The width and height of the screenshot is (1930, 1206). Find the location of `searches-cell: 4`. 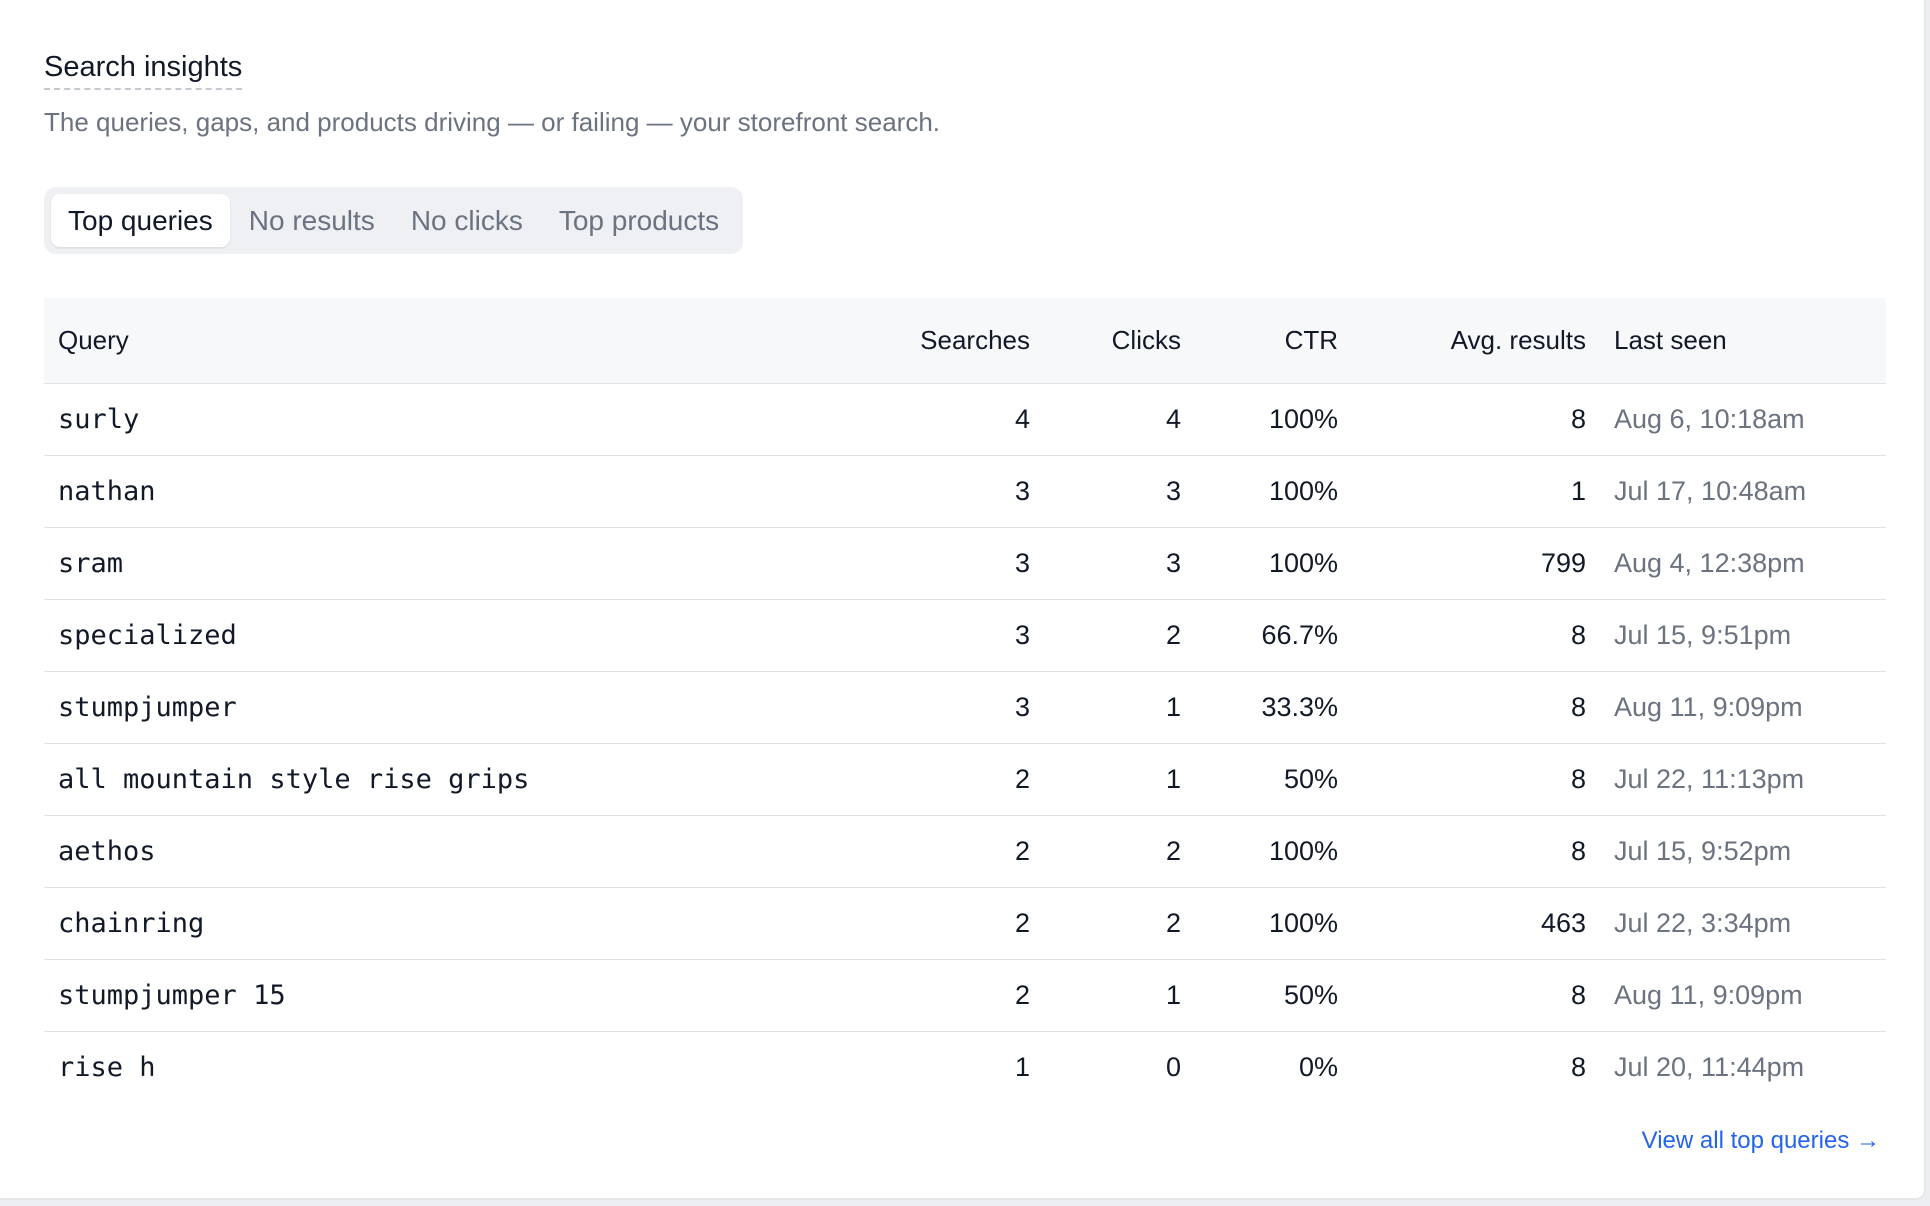

searches-cell: 4 is located at coordinates (928, 419).